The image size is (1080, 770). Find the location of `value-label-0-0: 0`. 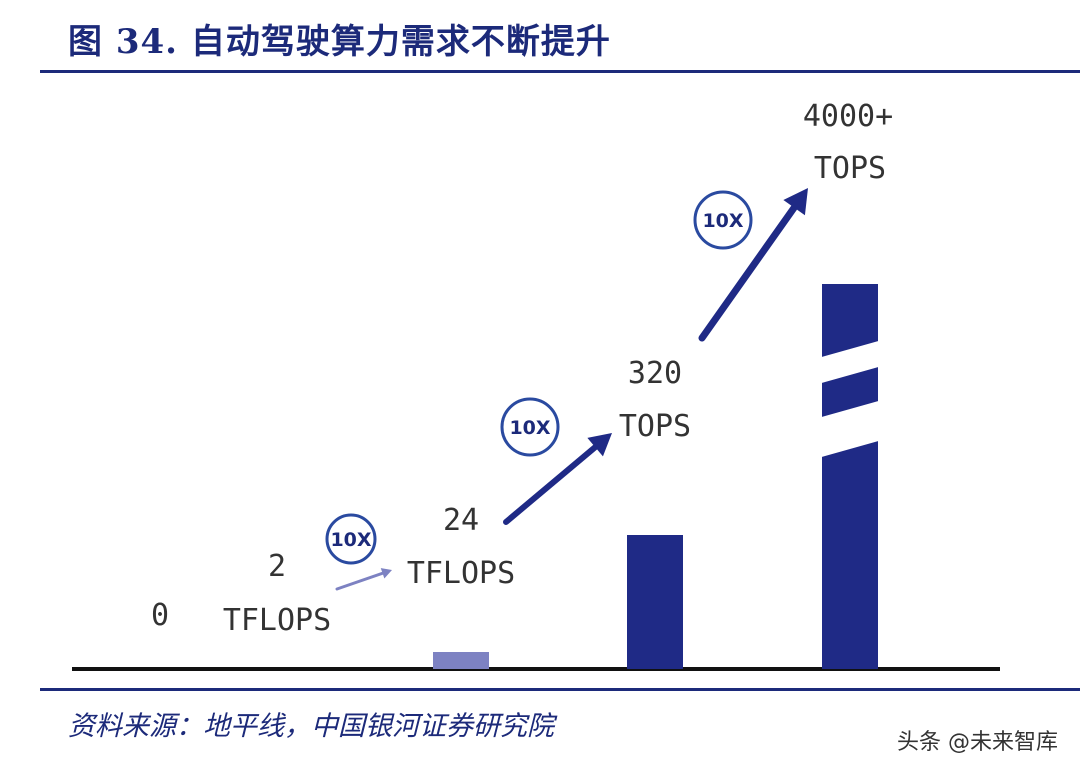

value-label-0-0: 0 is located at coordinates (160, 615).